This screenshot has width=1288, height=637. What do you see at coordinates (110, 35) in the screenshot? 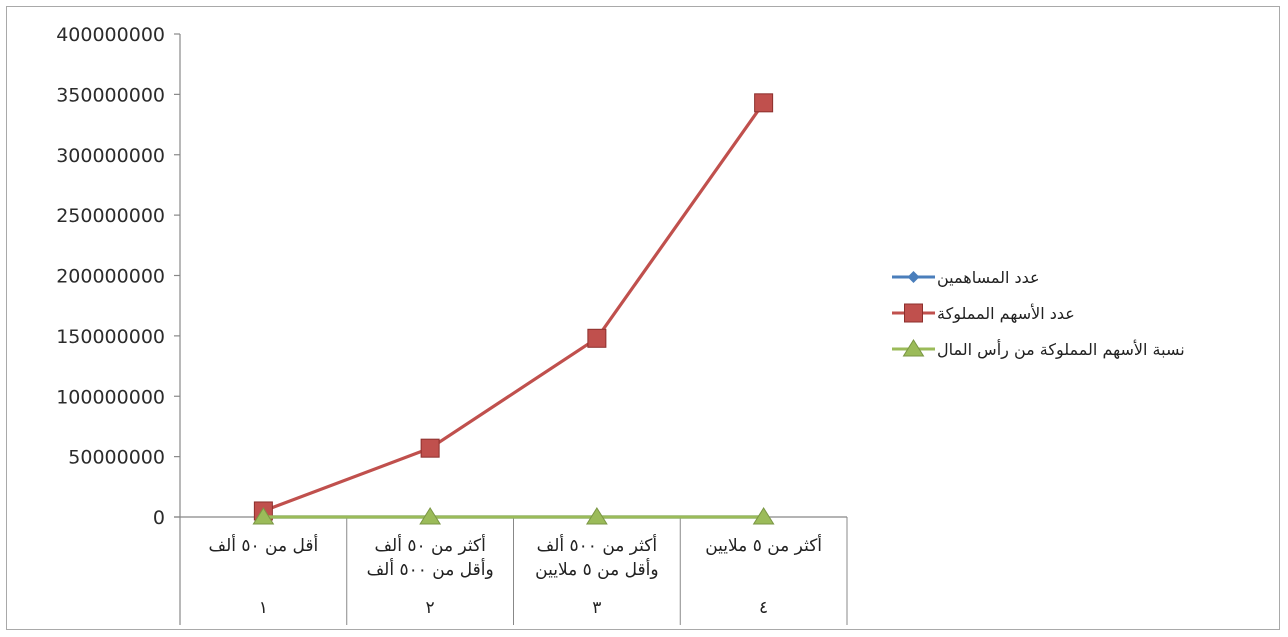
I see `y-tick-label: 400000000` at bounding box center [110, 35].